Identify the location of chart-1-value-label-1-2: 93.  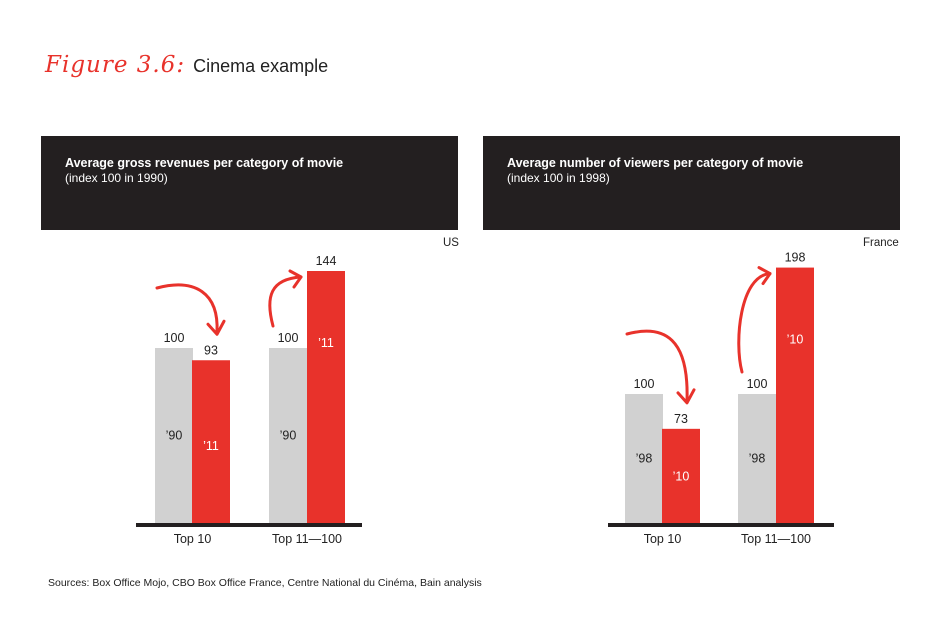
(211, 350).